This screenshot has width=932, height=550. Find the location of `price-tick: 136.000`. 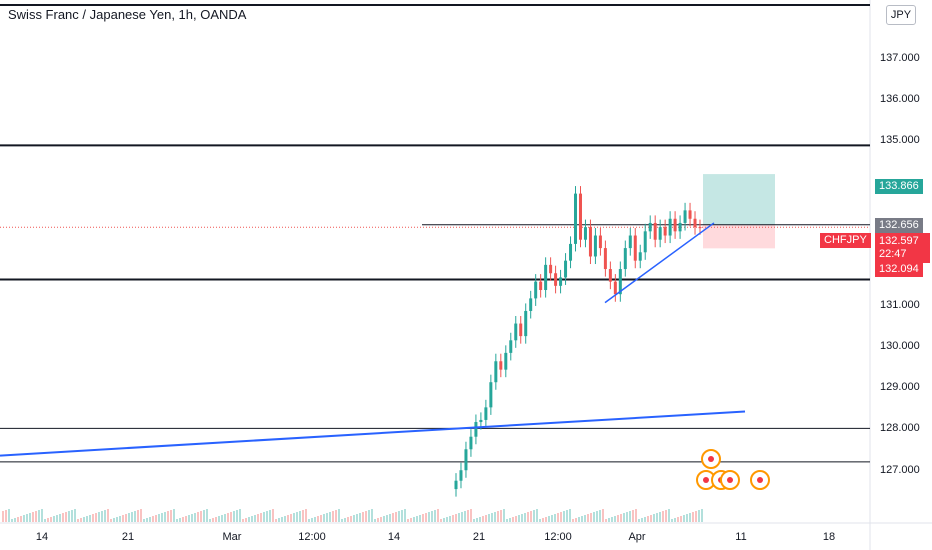

price-tick: 136.000 is located at coordinates (900, 99).